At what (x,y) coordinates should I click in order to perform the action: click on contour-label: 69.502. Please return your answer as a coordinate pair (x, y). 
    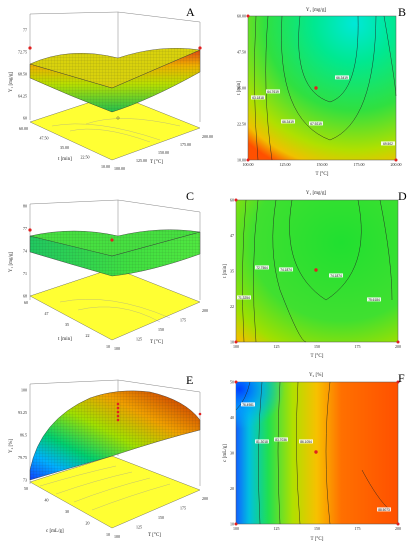
    Looking at the image, I should click on (388, 144).